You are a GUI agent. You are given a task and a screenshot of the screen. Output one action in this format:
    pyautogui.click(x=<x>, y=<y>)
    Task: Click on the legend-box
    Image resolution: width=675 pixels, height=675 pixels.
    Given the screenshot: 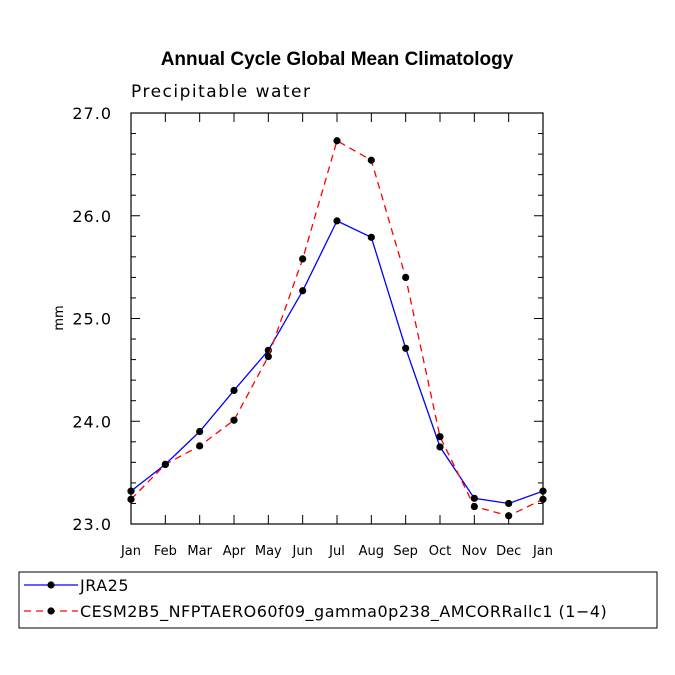 What is the action you would take?
    pyautogui.click(x=338, y=600)
    